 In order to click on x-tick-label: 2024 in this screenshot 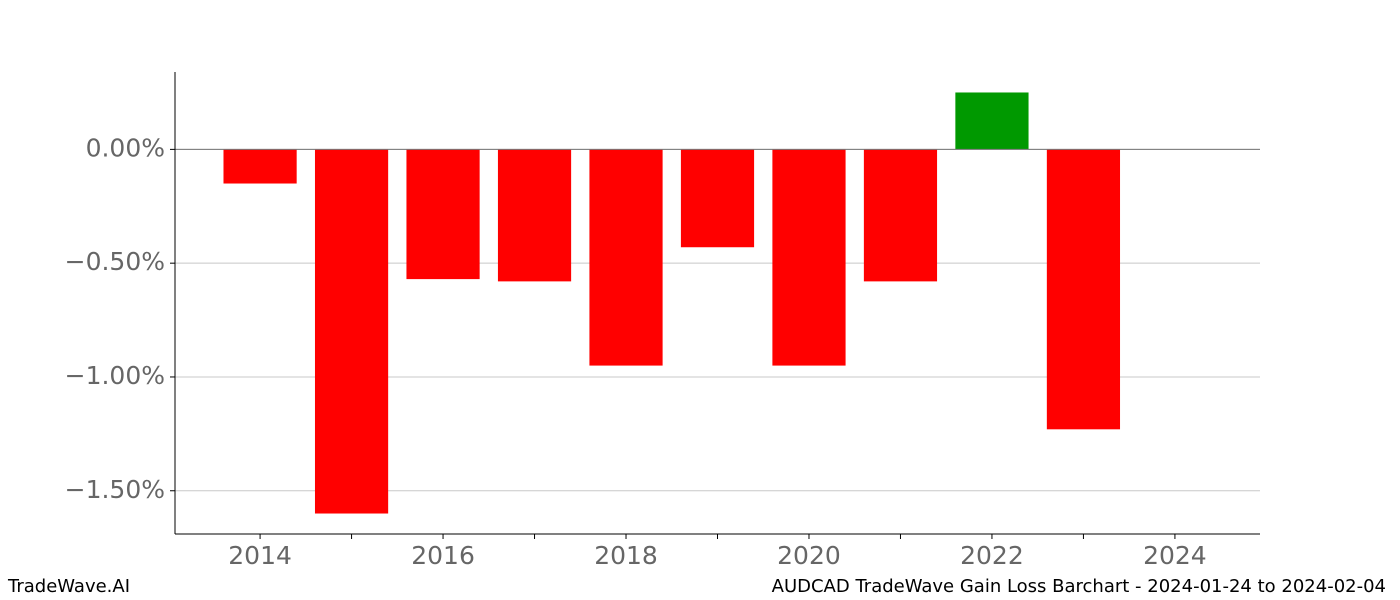, I will do `click(1175, 555)`.